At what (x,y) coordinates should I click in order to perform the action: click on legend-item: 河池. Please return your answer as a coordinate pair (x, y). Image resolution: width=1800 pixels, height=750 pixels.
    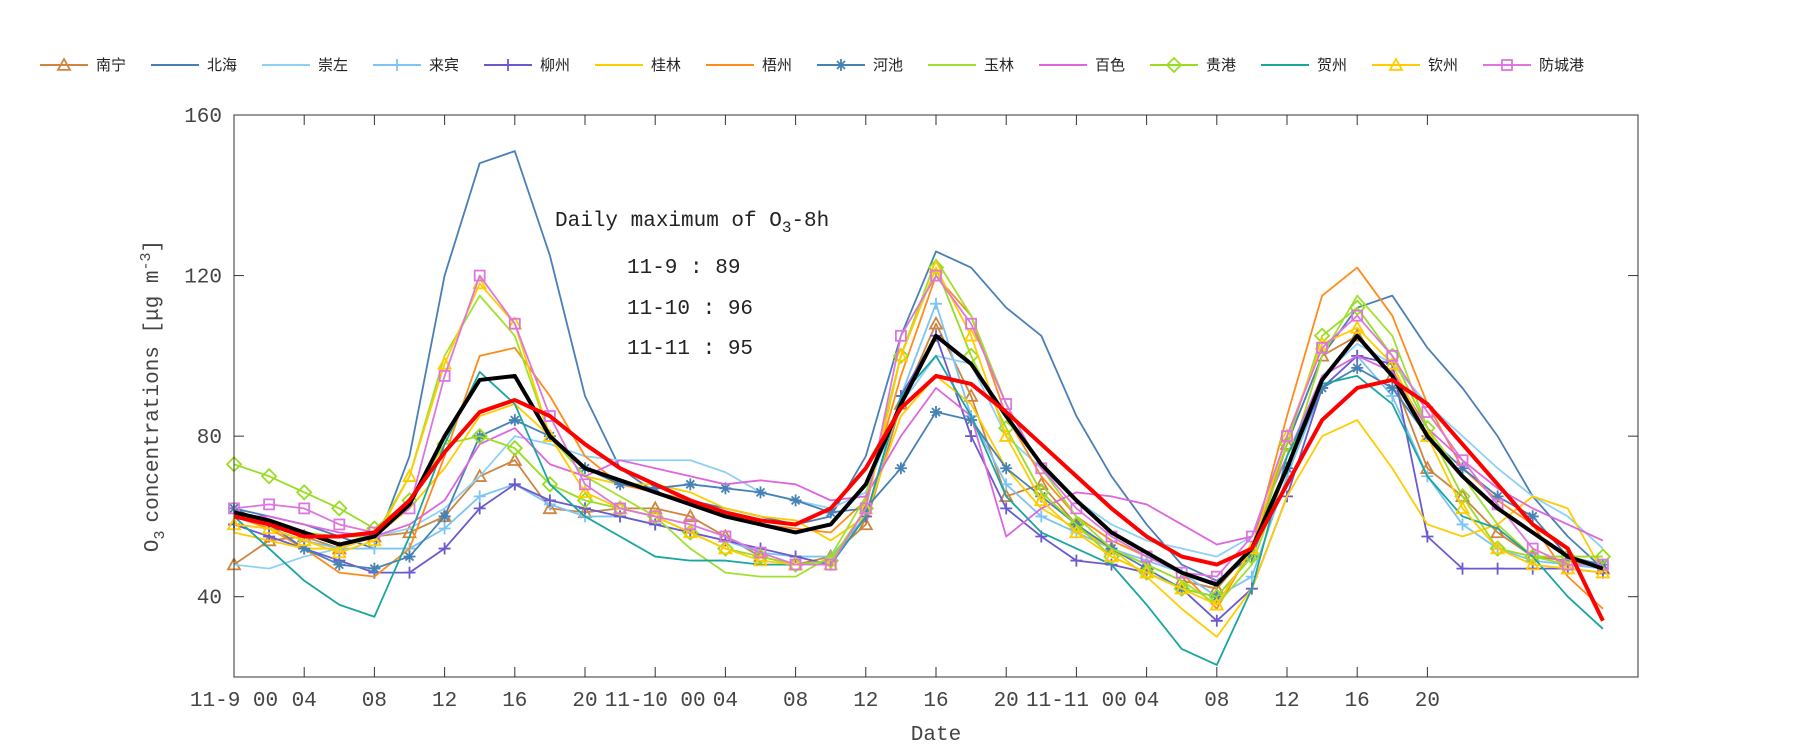
    Looking at the image, I should click on (870, 64).